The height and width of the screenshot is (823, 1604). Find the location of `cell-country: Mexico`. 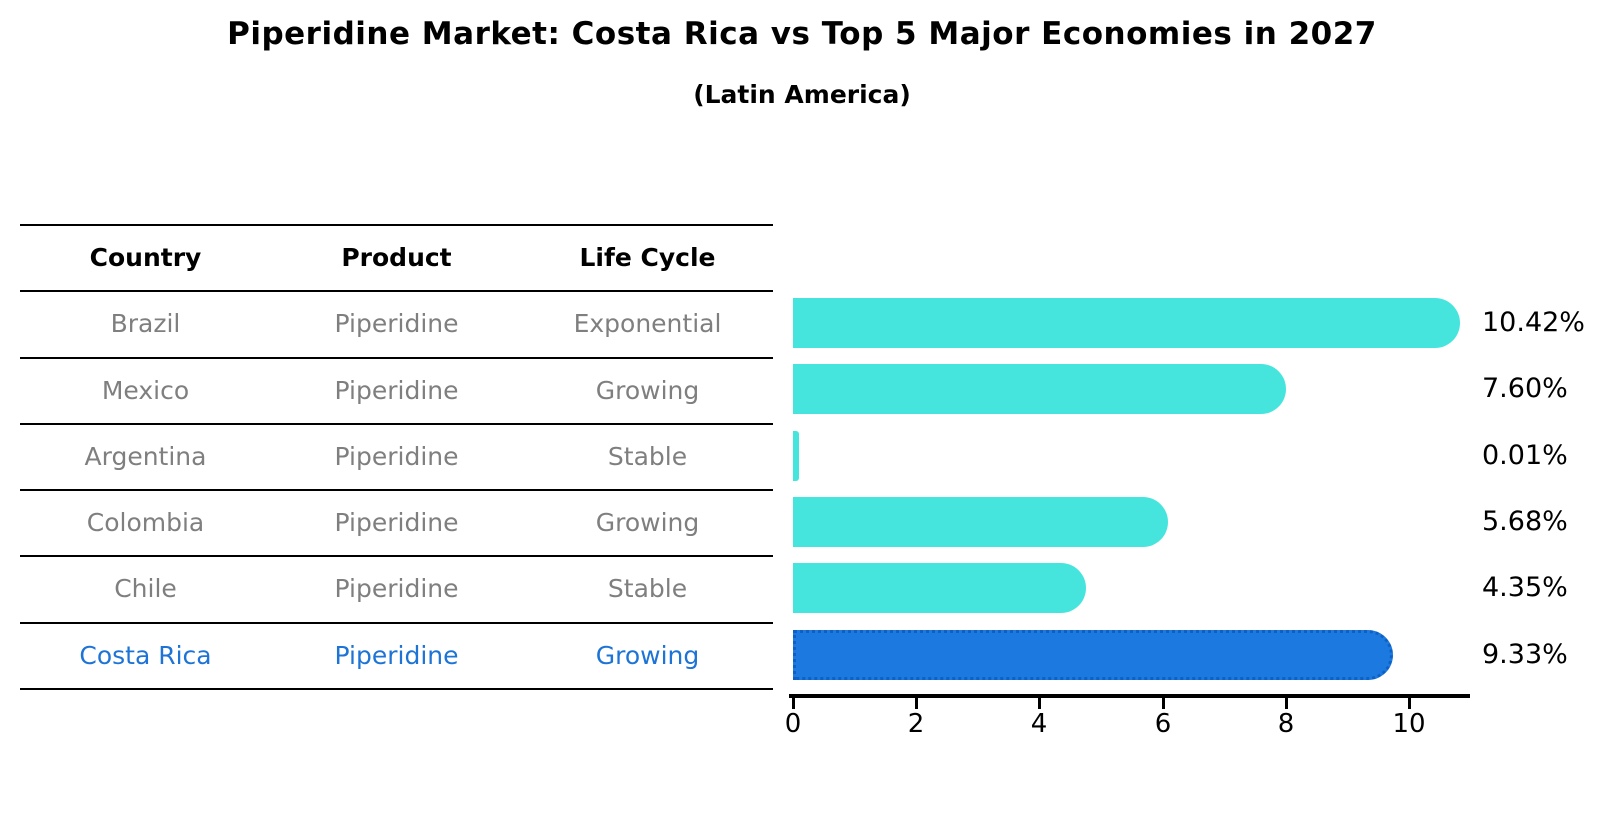

cell-country: Mexico is located at coordinates (145, 390).